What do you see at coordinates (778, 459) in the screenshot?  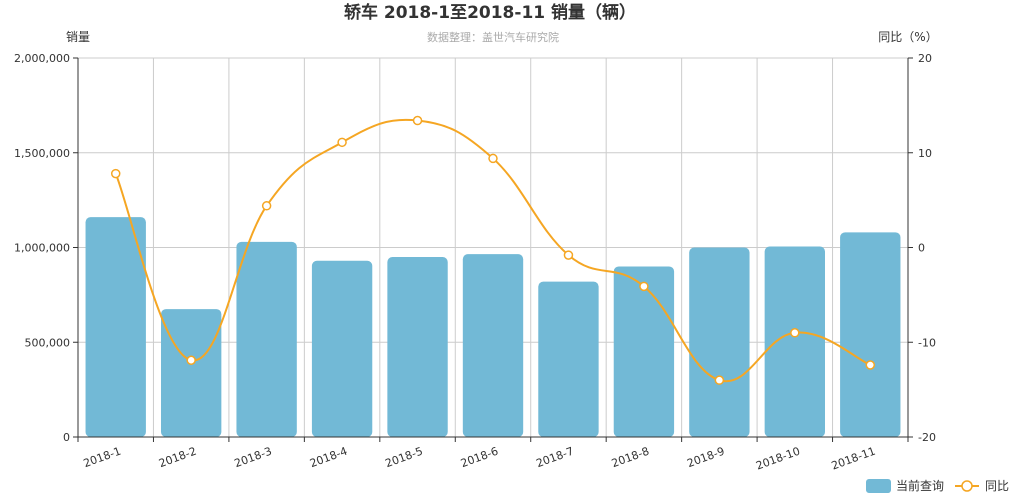 I see `x-tick-label: 2018-10` at bounding box center [778, 459].